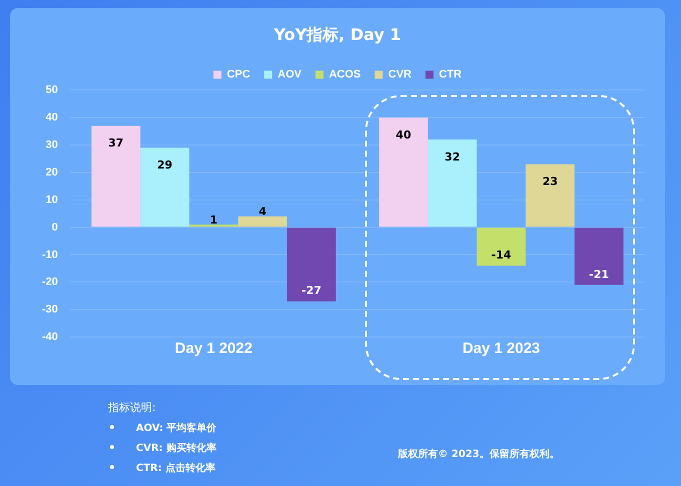 Image resolution: width=681 pixels, height=486 pixels. What do you see at coordinates (176, 428) in the screenshot?
I see `text: AOV: 平均客单价` at bounding box center [176, 428].